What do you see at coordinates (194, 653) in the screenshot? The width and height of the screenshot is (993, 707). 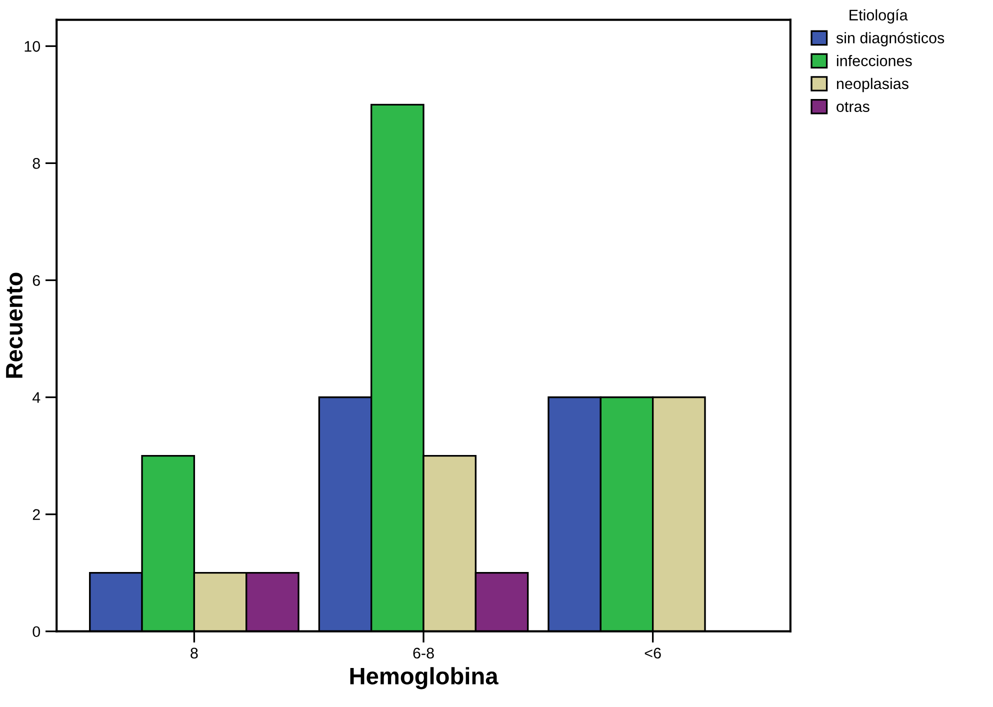 I see `x-tick-label: 8` at bounding box center [194, 653].